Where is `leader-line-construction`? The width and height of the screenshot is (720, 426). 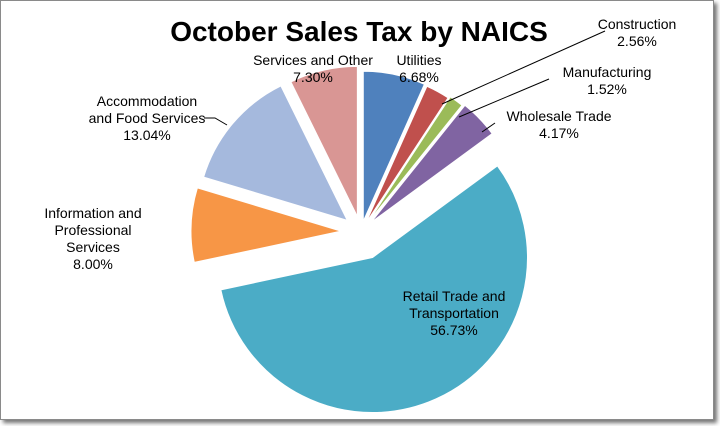
leader-line-construction is located at coordinates (523, 67).